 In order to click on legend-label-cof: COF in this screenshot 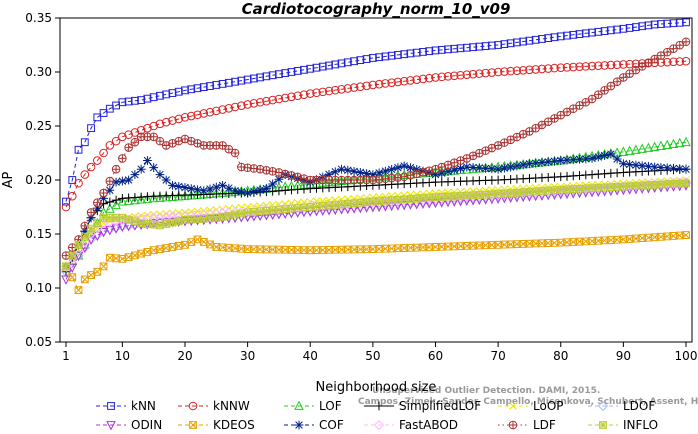, I will do `click(331, 425)`.